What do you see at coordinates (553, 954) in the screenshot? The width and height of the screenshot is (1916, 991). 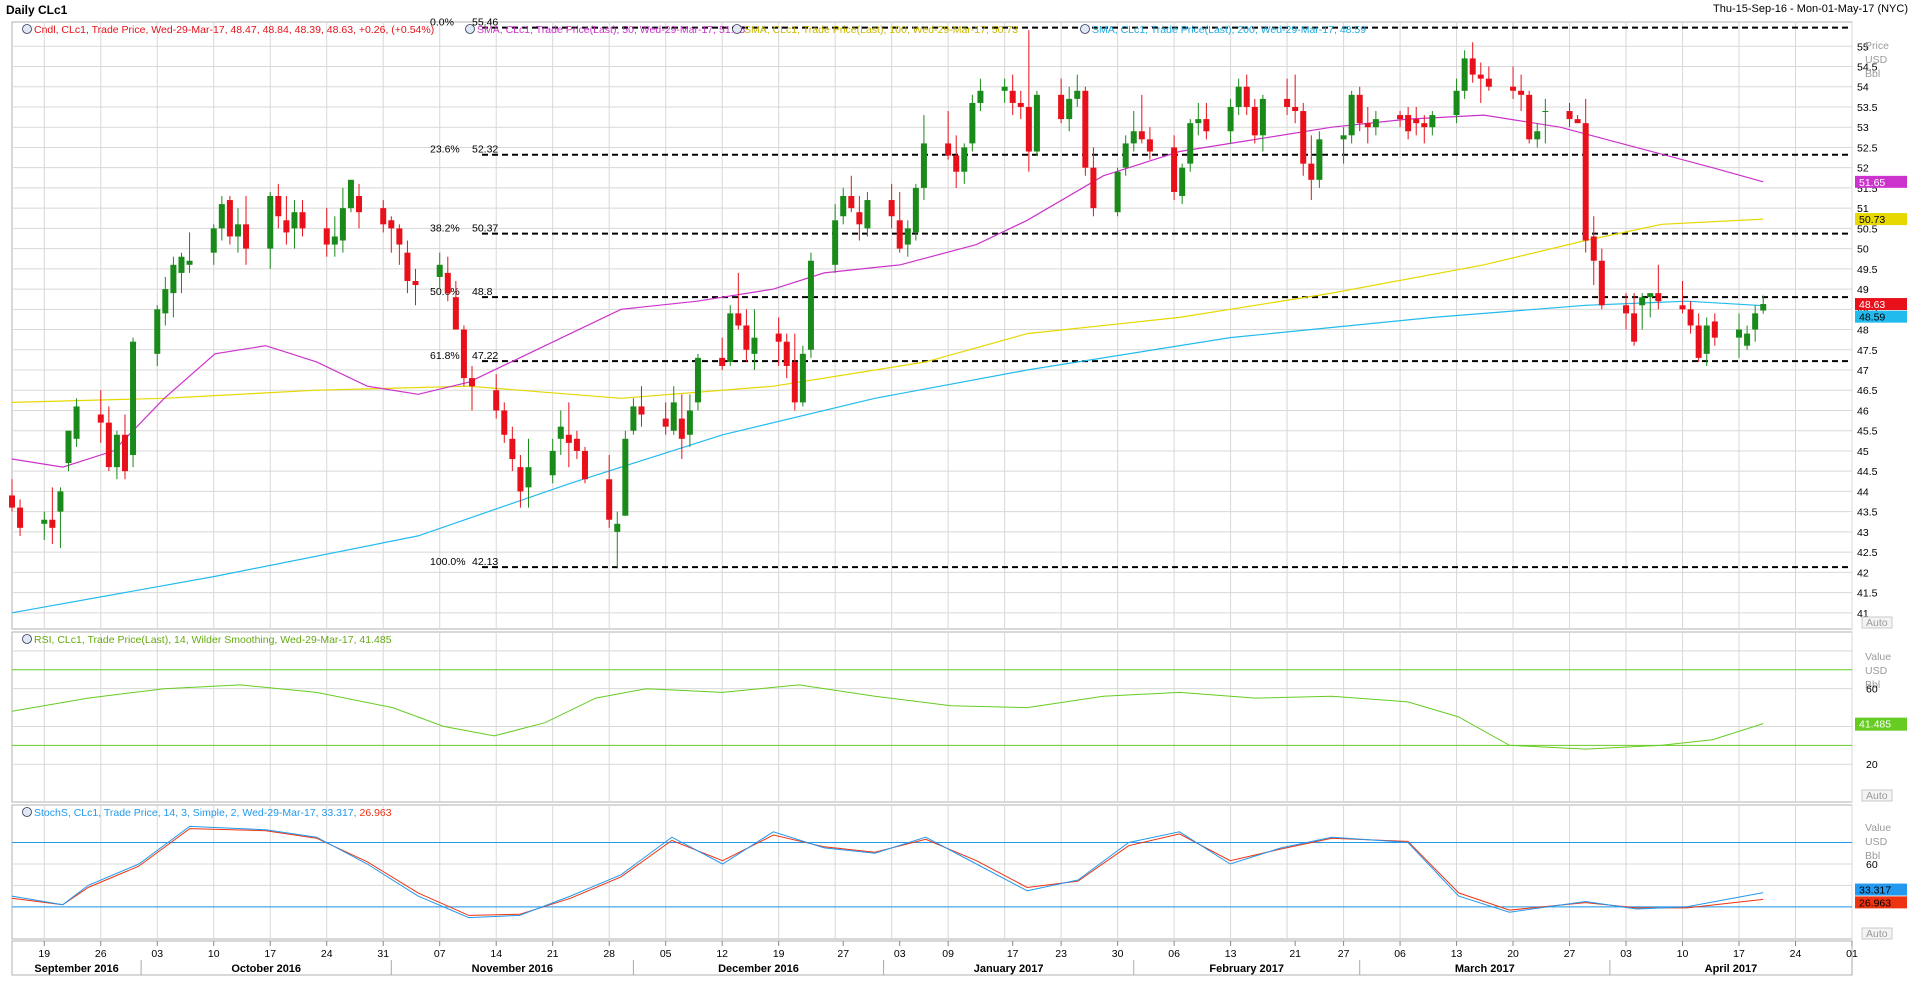 I see `day-tick-label: 21` at bounding box center [553, 954].